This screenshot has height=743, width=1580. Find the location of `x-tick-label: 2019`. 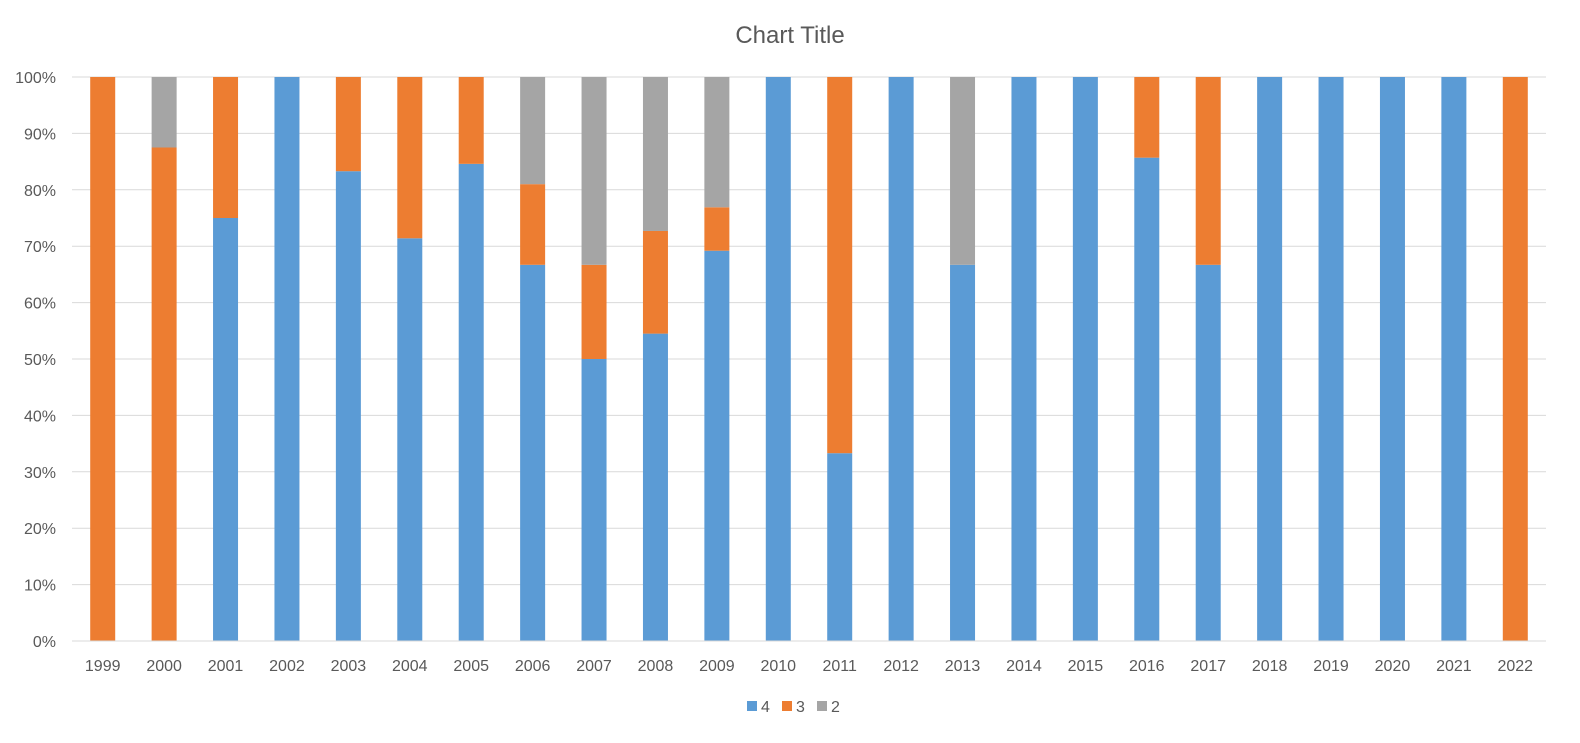

x-tick-label: 2019 is located at coordinates (1331, 666).